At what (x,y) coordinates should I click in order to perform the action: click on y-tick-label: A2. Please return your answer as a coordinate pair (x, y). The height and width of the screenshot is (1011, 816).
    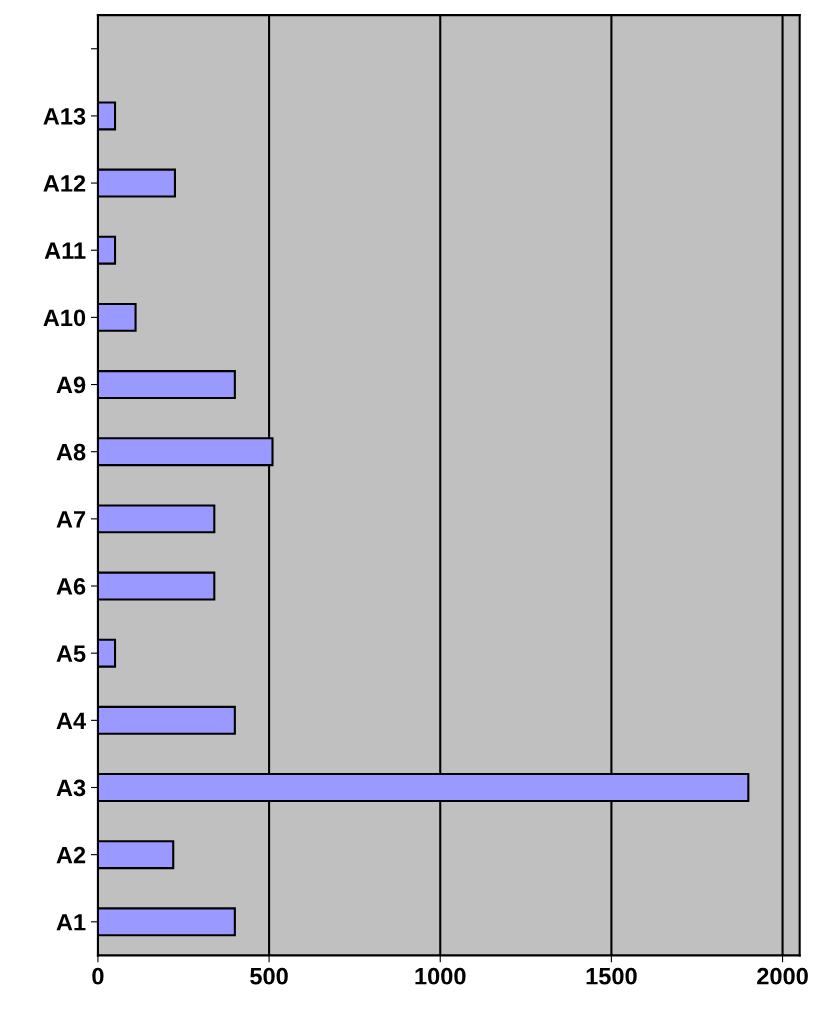
    Looking at the image, I should click on (71, 855).